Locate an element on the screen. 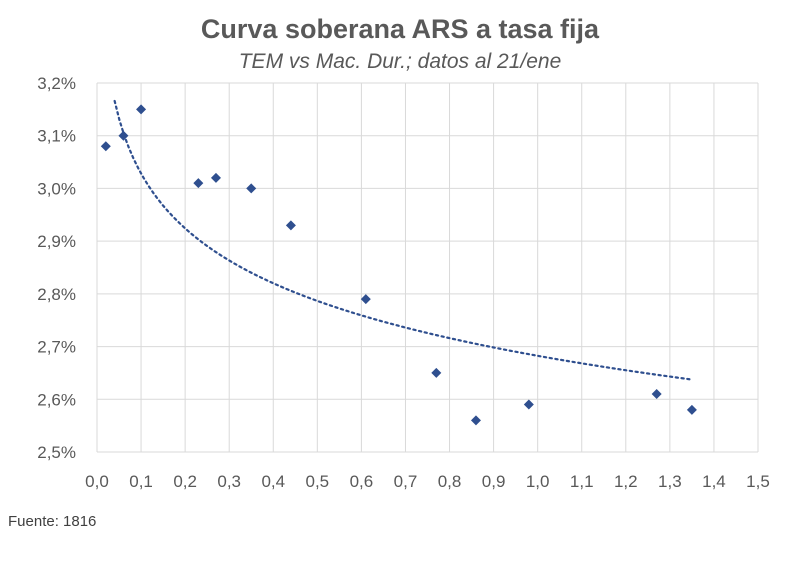 Image resolution: width=800 pixels, height=567 pixels. x-tick-label: 0,1 is located at coordinates (141, 481).